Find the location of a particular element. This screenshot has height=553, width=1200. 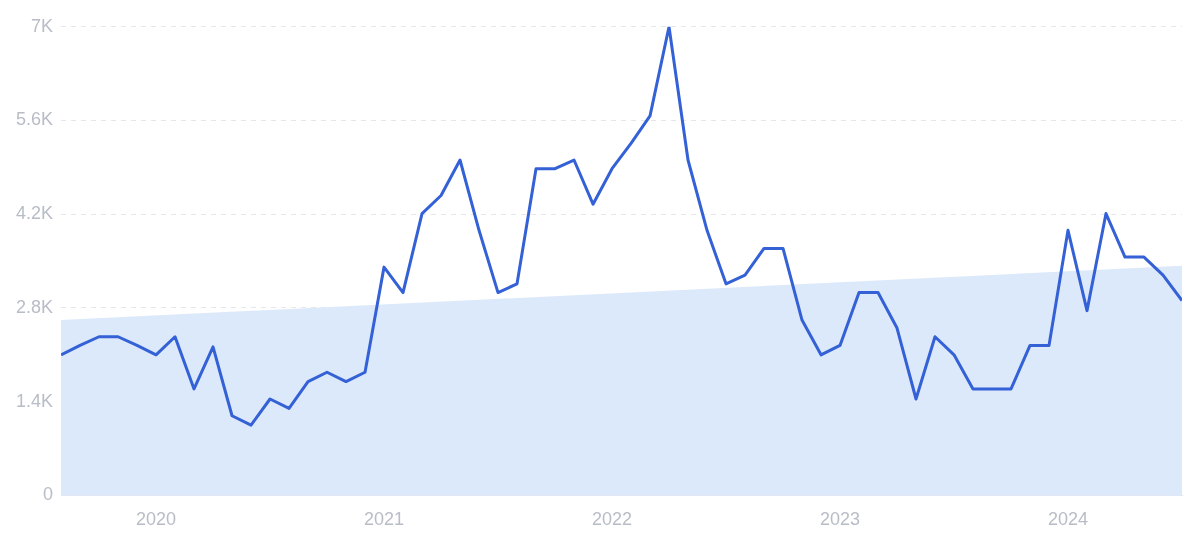

x-tick-label: 2023 is located at coordinates (840, 519).